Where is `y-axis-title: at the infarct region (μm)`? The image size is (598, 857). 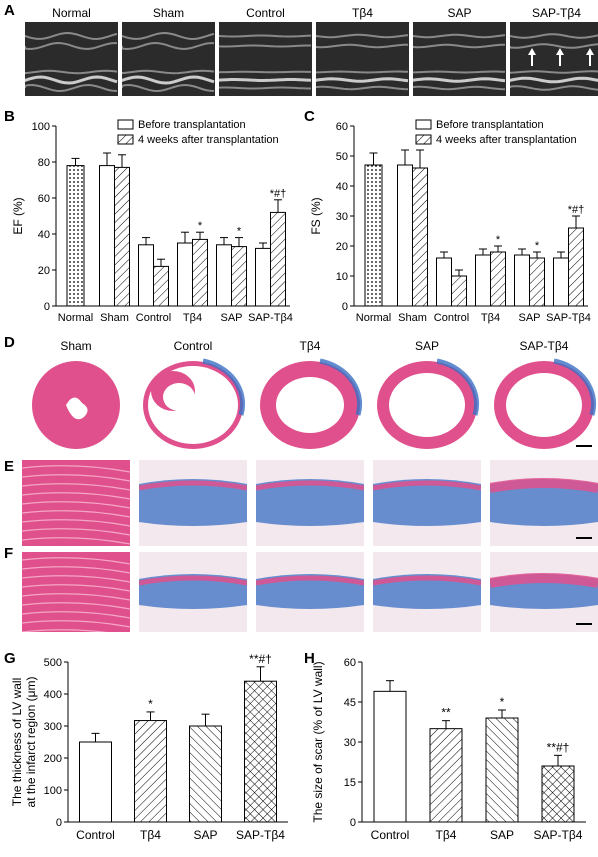
y-axis-title: at the infarct region (μm) is located at coordinates (31, 742).